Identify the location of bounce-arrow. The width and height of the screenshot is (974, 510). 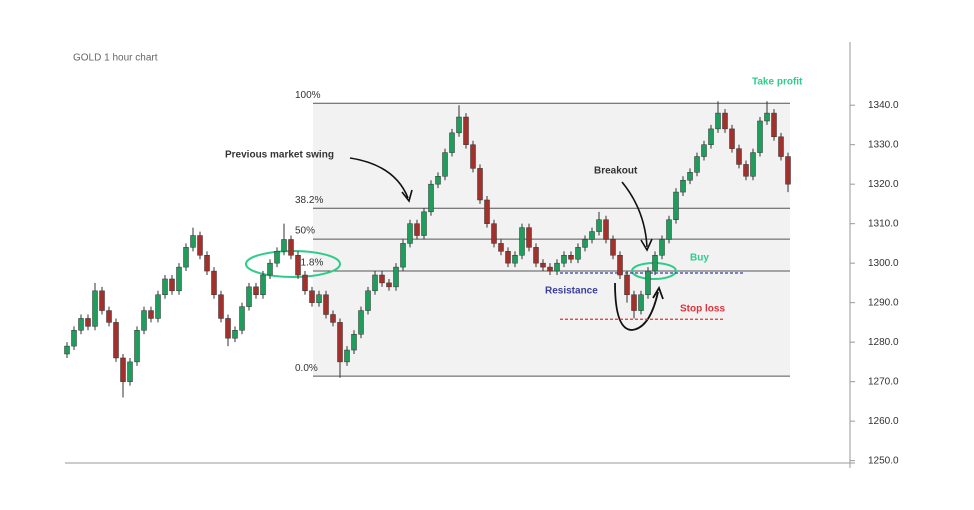
(636, 306).